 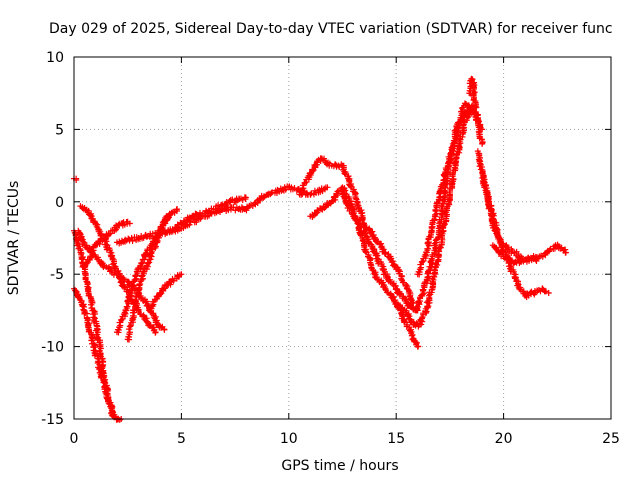 I want to click on series-dense-cluster-4.5-8-h, so click(x=208, y=214).